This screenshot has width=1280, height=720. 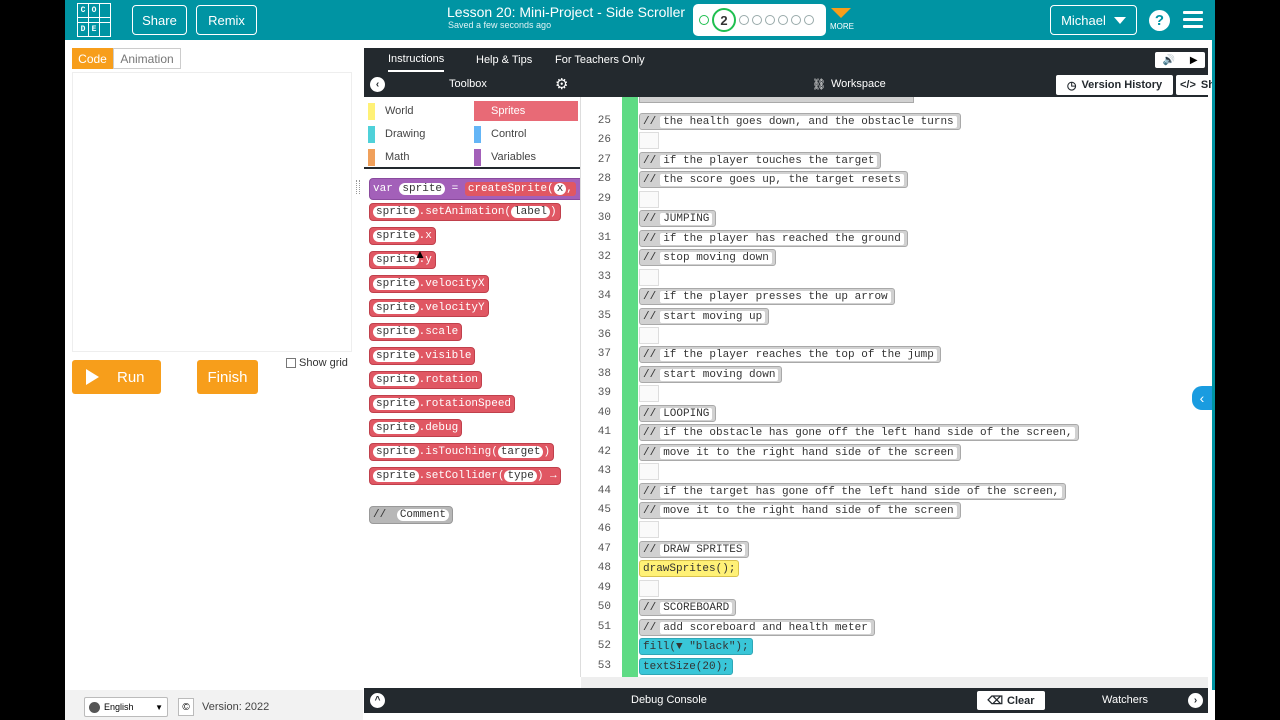 What do you see at coordinates (212, 212) in the screenshot?
I see `game-canvas` at bounding box center [212, 212].